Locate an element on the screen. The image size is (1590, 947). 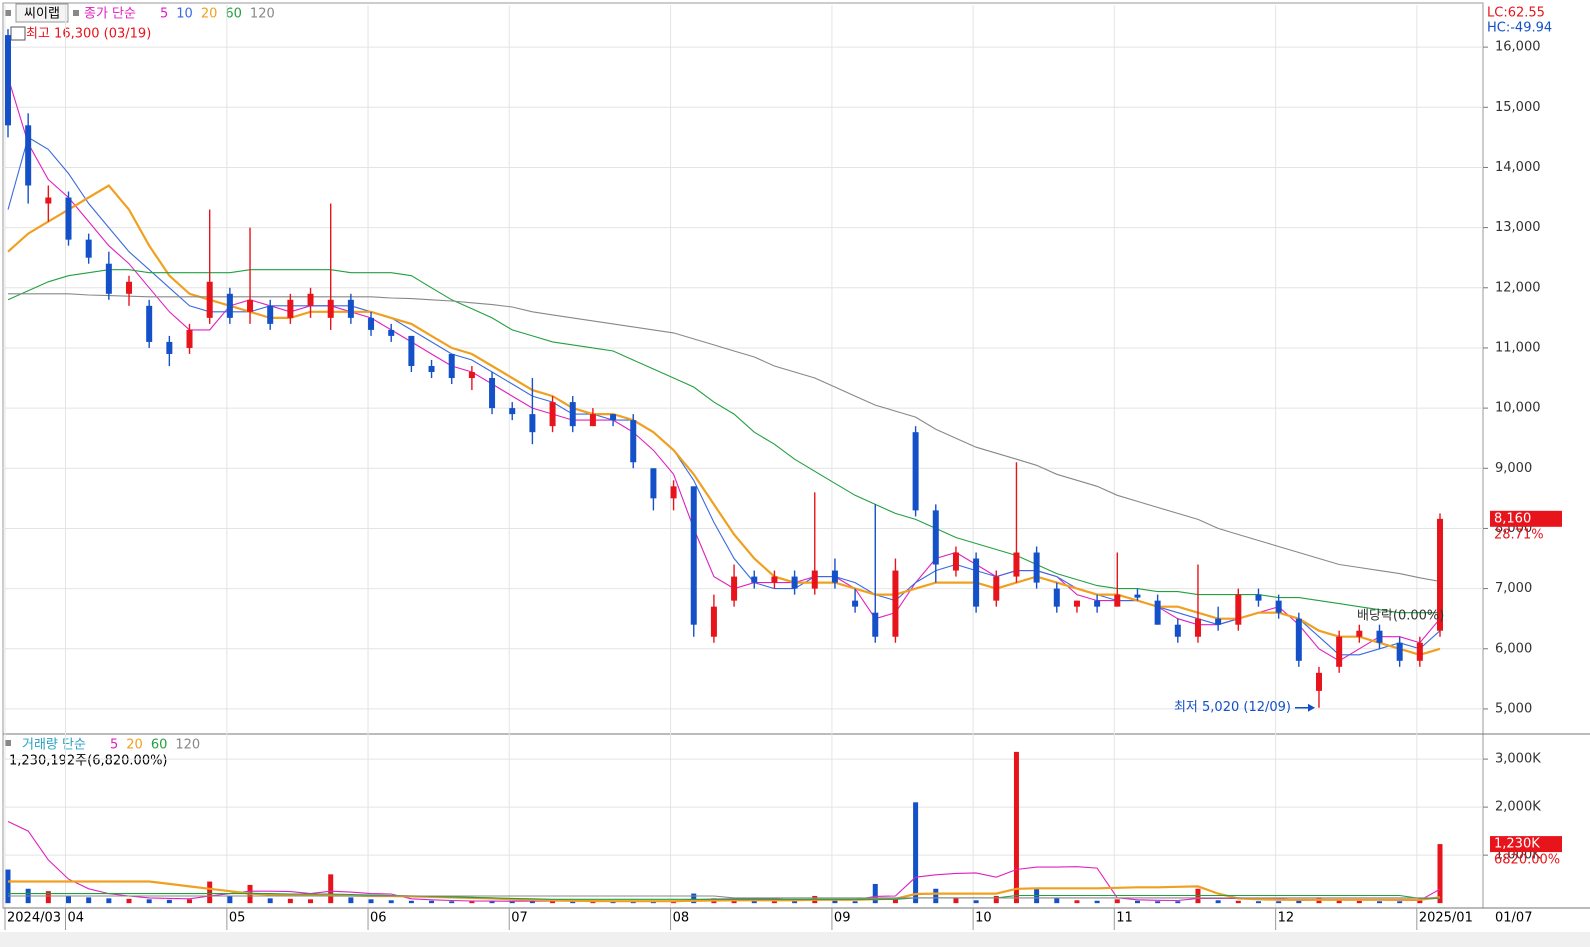
y-tick-label: 13,000 is located at coordinates (1518, 227).